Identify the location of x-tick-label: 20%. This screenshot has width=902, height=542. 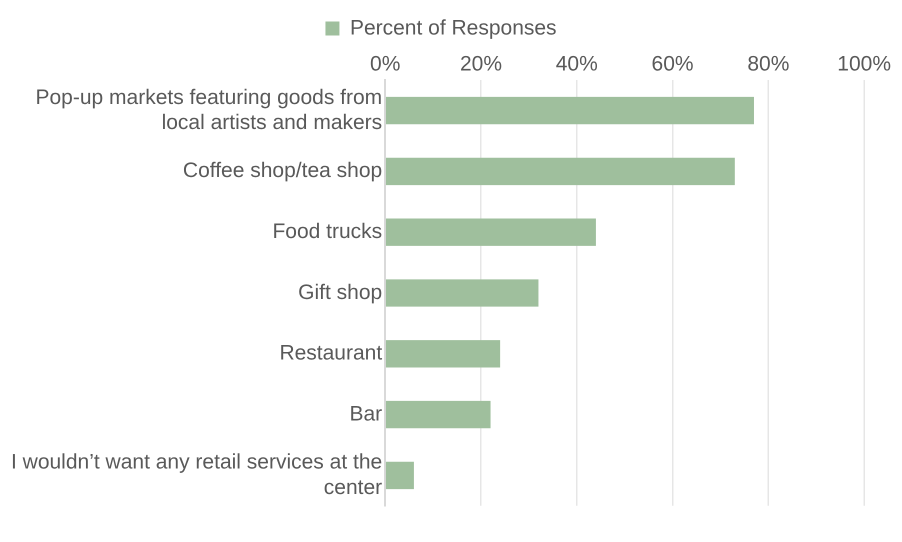
(481, 64).